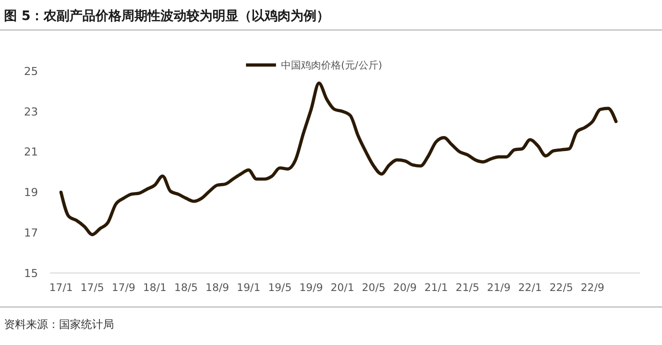  Describe the element at coordinates (498, 288) in the screenshot. I see `x-tick-label: 21/9` at that location.